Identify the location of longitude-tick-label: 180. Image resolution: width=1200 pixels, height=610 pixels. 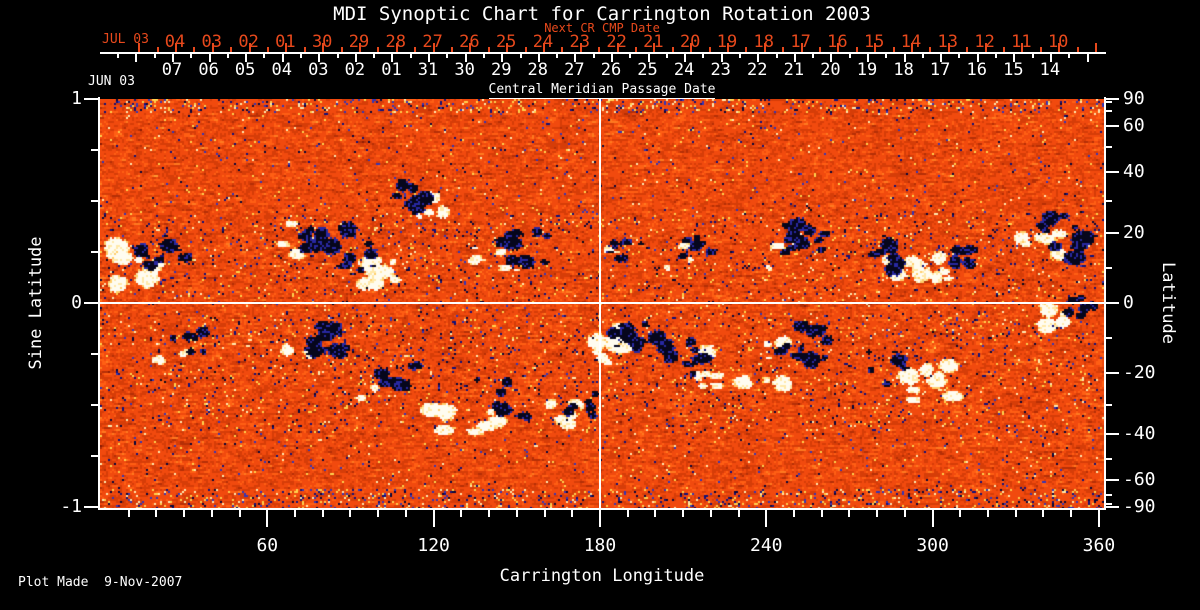
(600, 545).